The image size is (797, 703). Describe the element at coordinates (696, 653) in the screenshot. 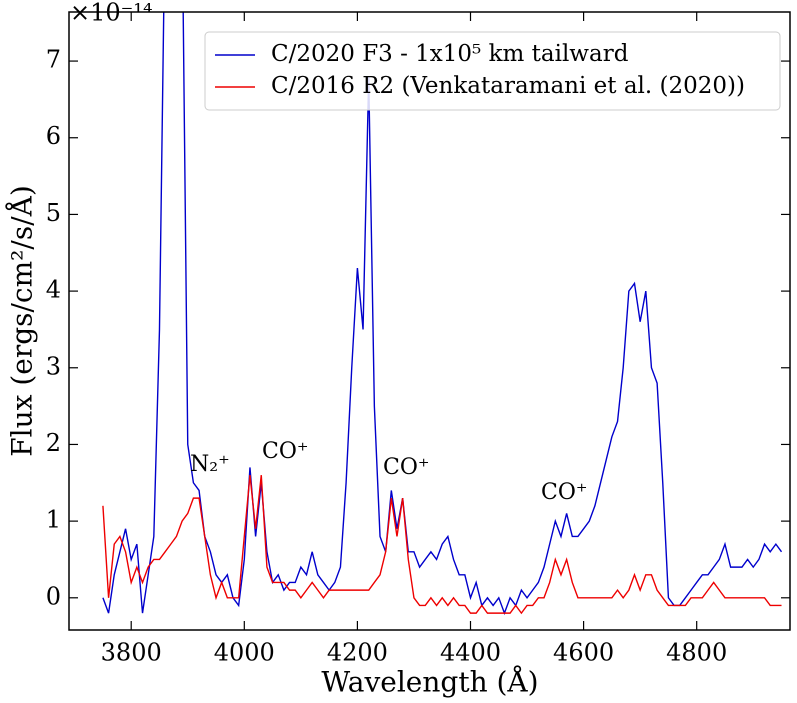

I see `x-tick-label: 4800` at that location.